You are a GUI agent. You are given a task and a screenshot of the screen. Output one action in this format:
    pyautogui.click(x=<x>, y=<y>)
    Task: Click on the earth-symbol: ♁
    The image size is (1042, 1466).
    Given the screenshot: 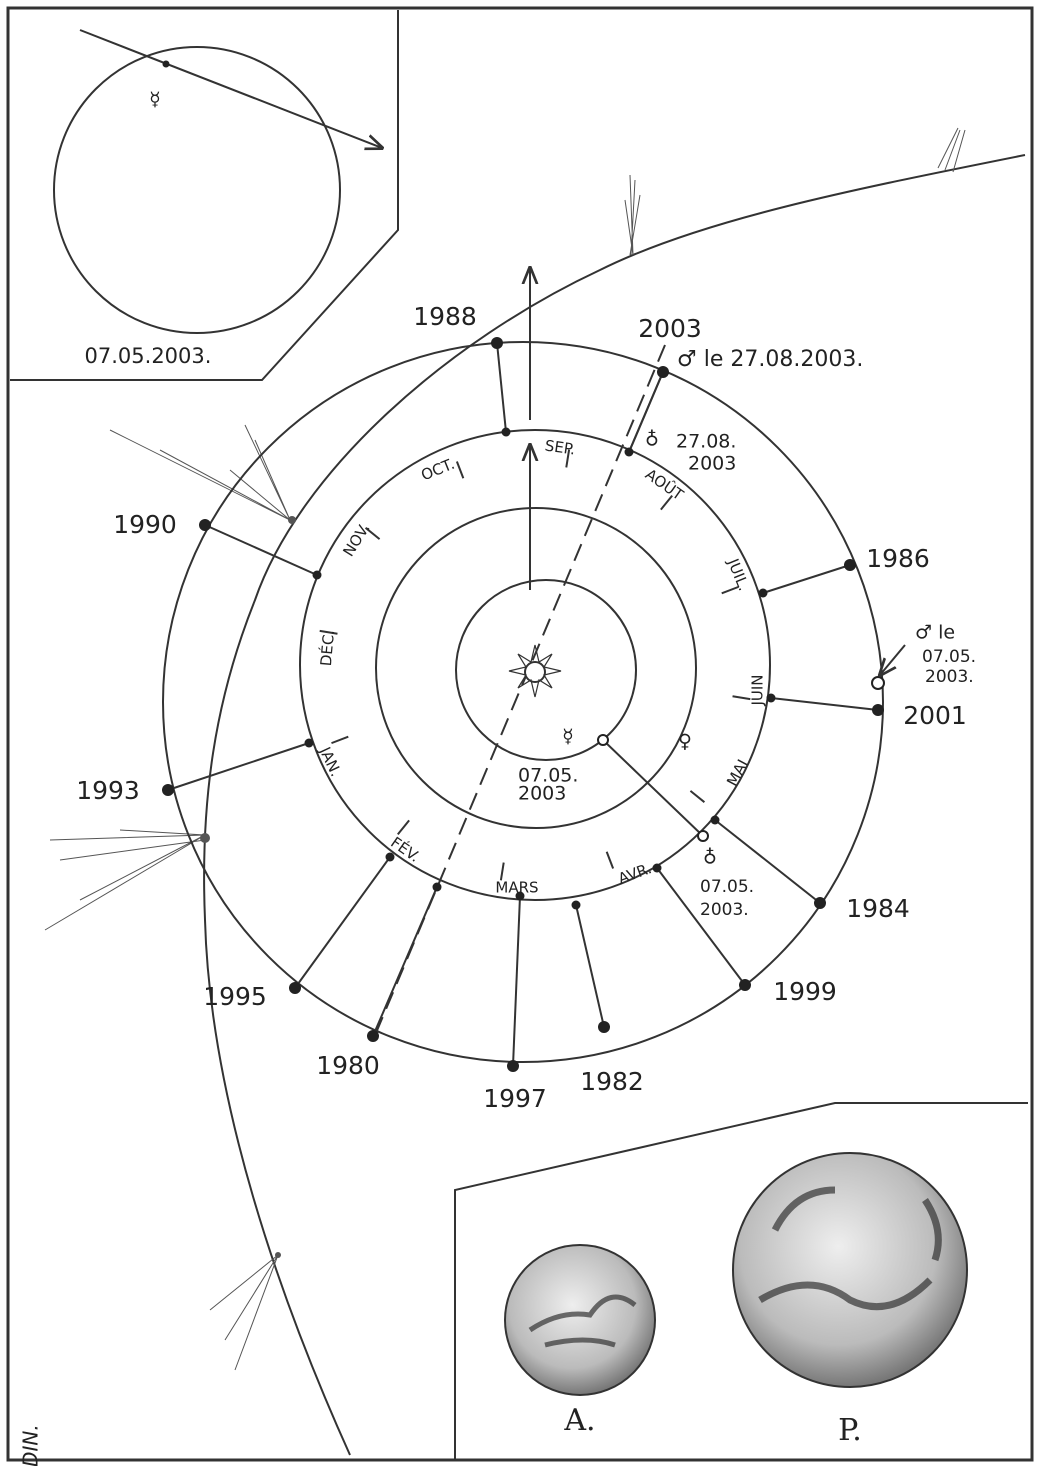 What is the action you would take?
    pyautogui.click(x=652, y=440)
    